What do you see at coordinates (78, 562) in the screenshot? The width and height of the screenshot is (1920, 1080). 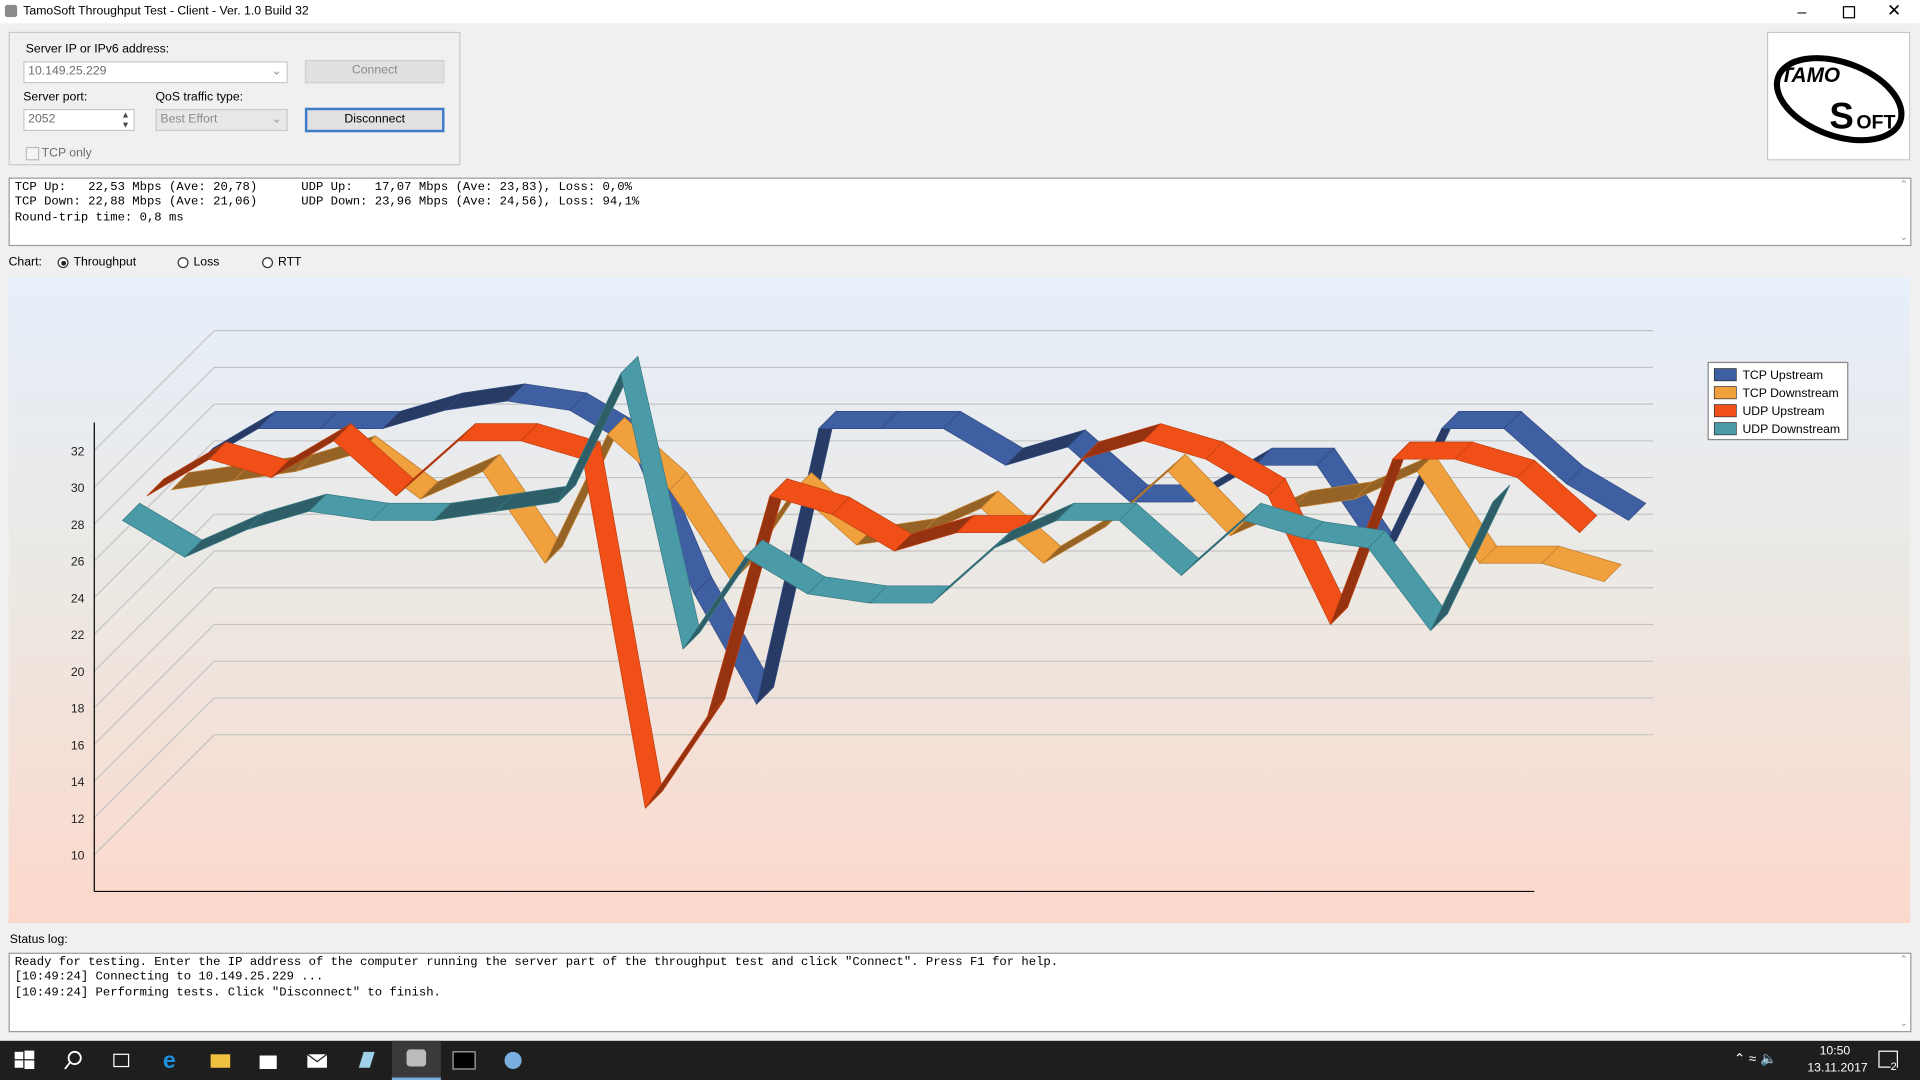 I see `y-tick-label: 26` at bounding box center [78, 562].